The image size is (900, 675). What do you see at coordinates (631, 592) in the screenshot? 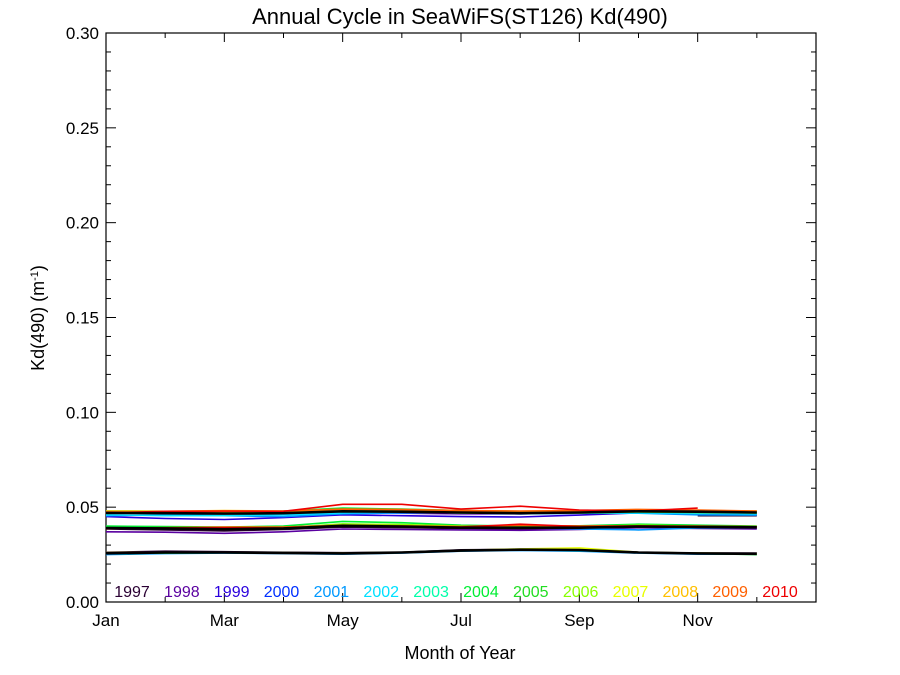
I see `legend-year-2007: 2007` at bounding box center [631, 592].